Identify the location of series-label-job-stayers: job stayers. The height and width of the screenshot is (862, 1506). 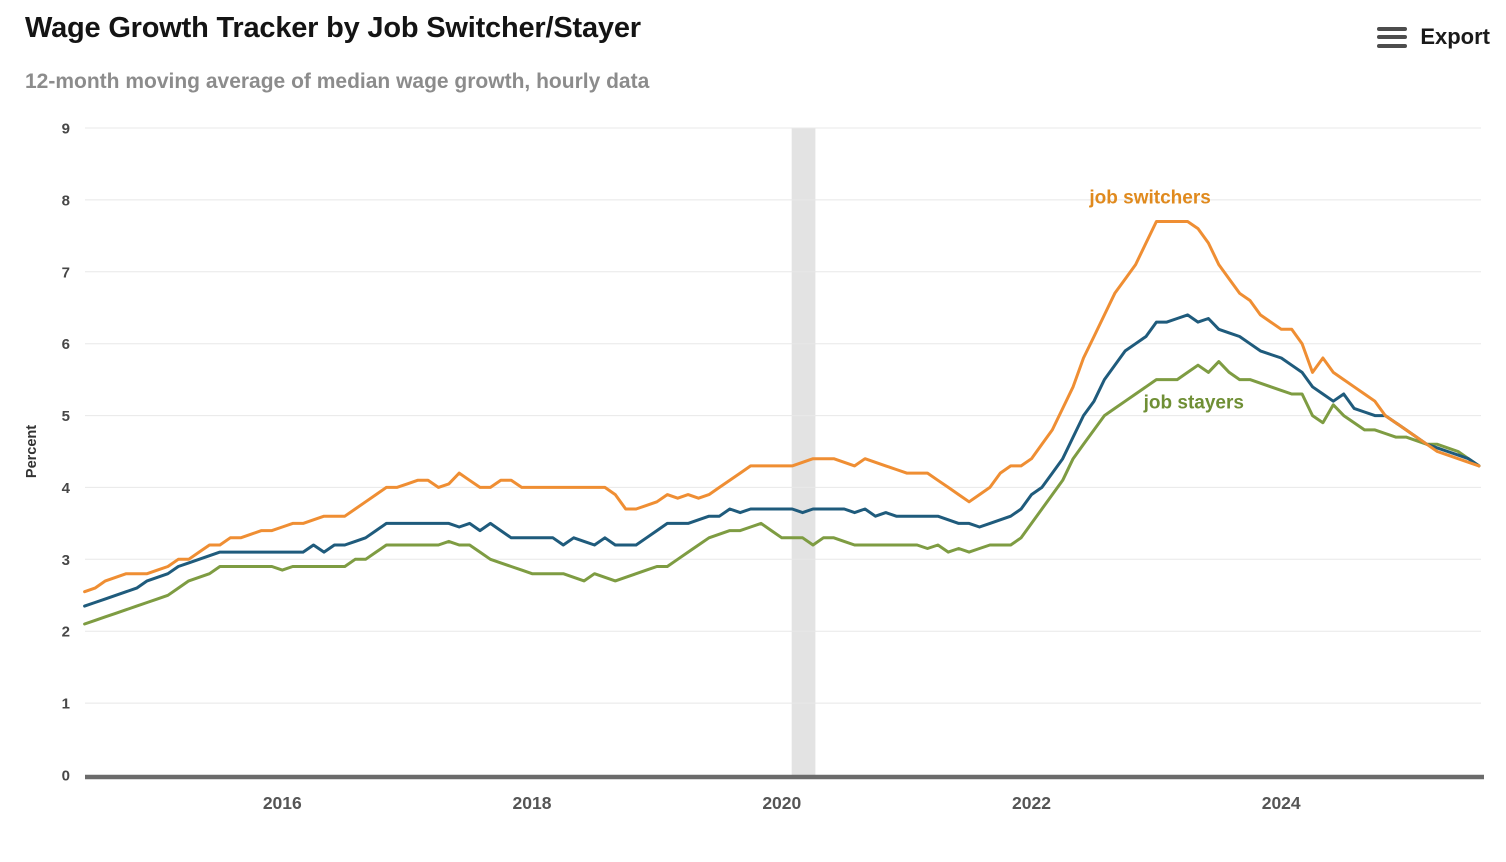
(1193, 402).